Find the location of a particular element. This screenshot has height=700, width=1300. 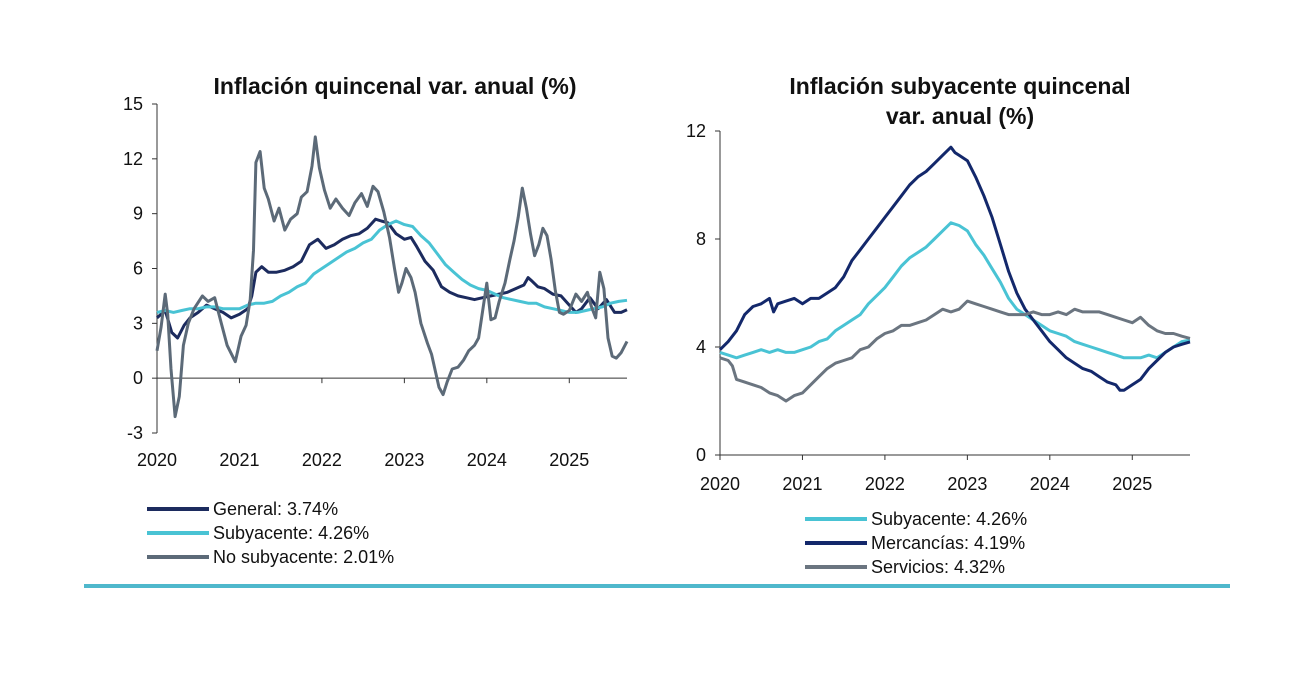

legend-label: Servicios: 4.32% is located at coordinates (938, 566).